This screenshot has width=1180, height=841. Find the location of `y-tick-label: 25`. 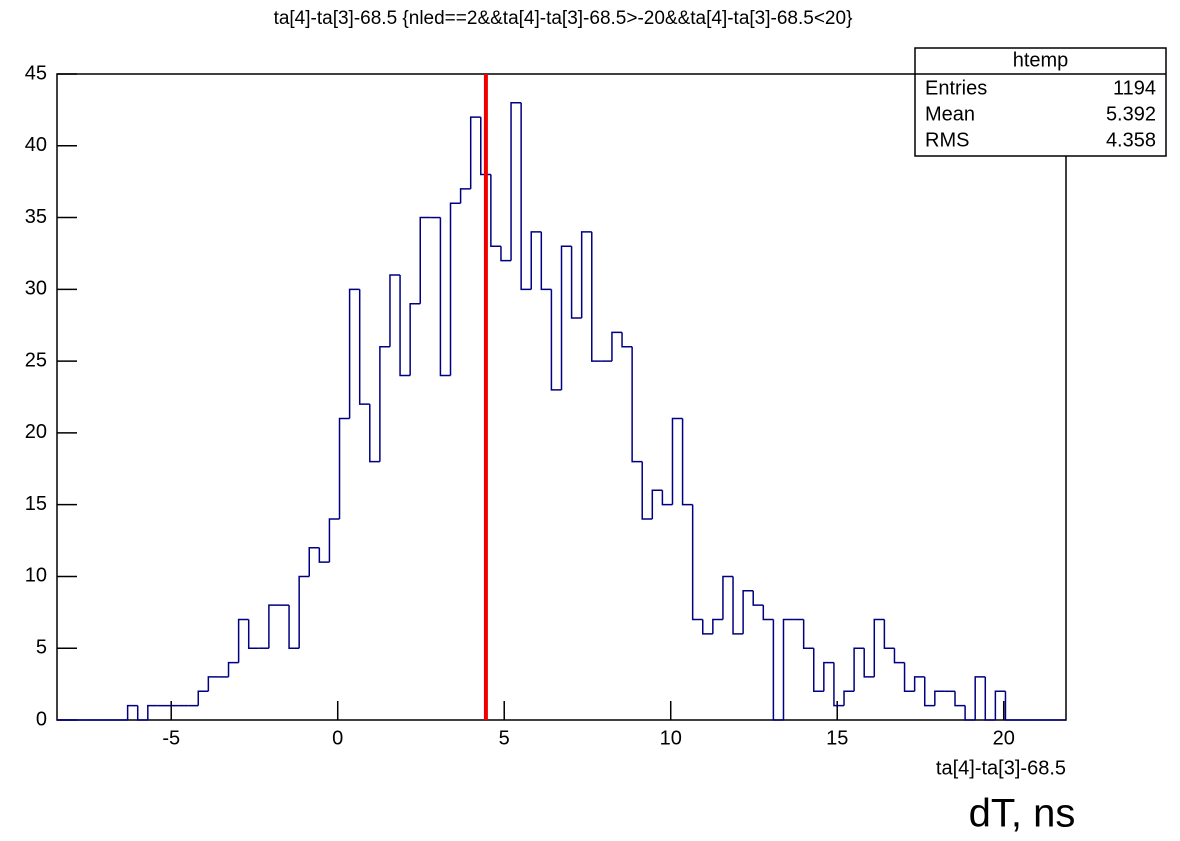

y-tick-label: 25 is located at coordinates (36, 360).